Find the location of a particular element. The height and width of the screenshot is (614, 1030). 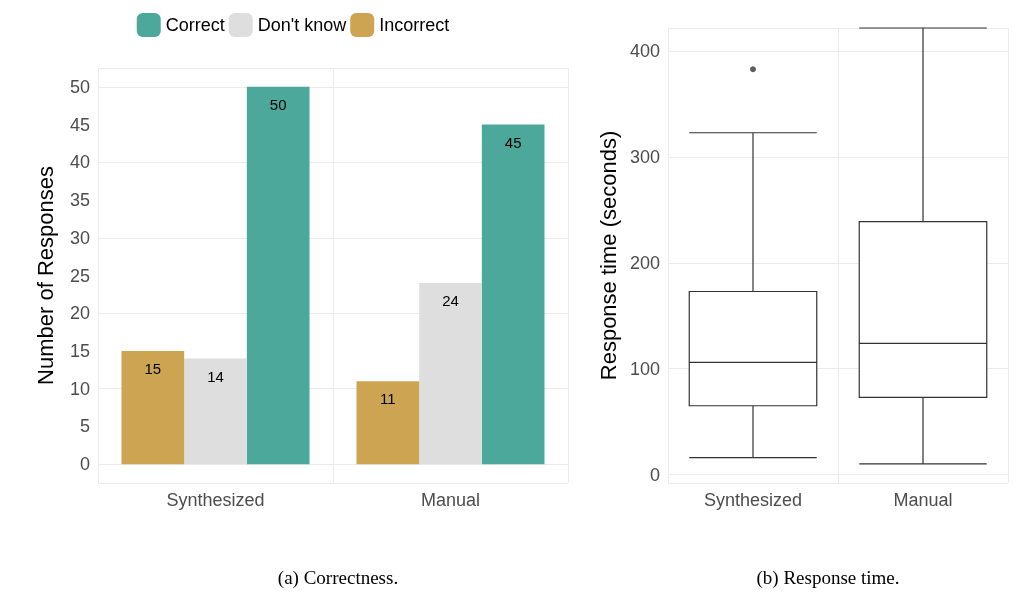

y-tick-label: 45 is located at coordinates (79, 124).